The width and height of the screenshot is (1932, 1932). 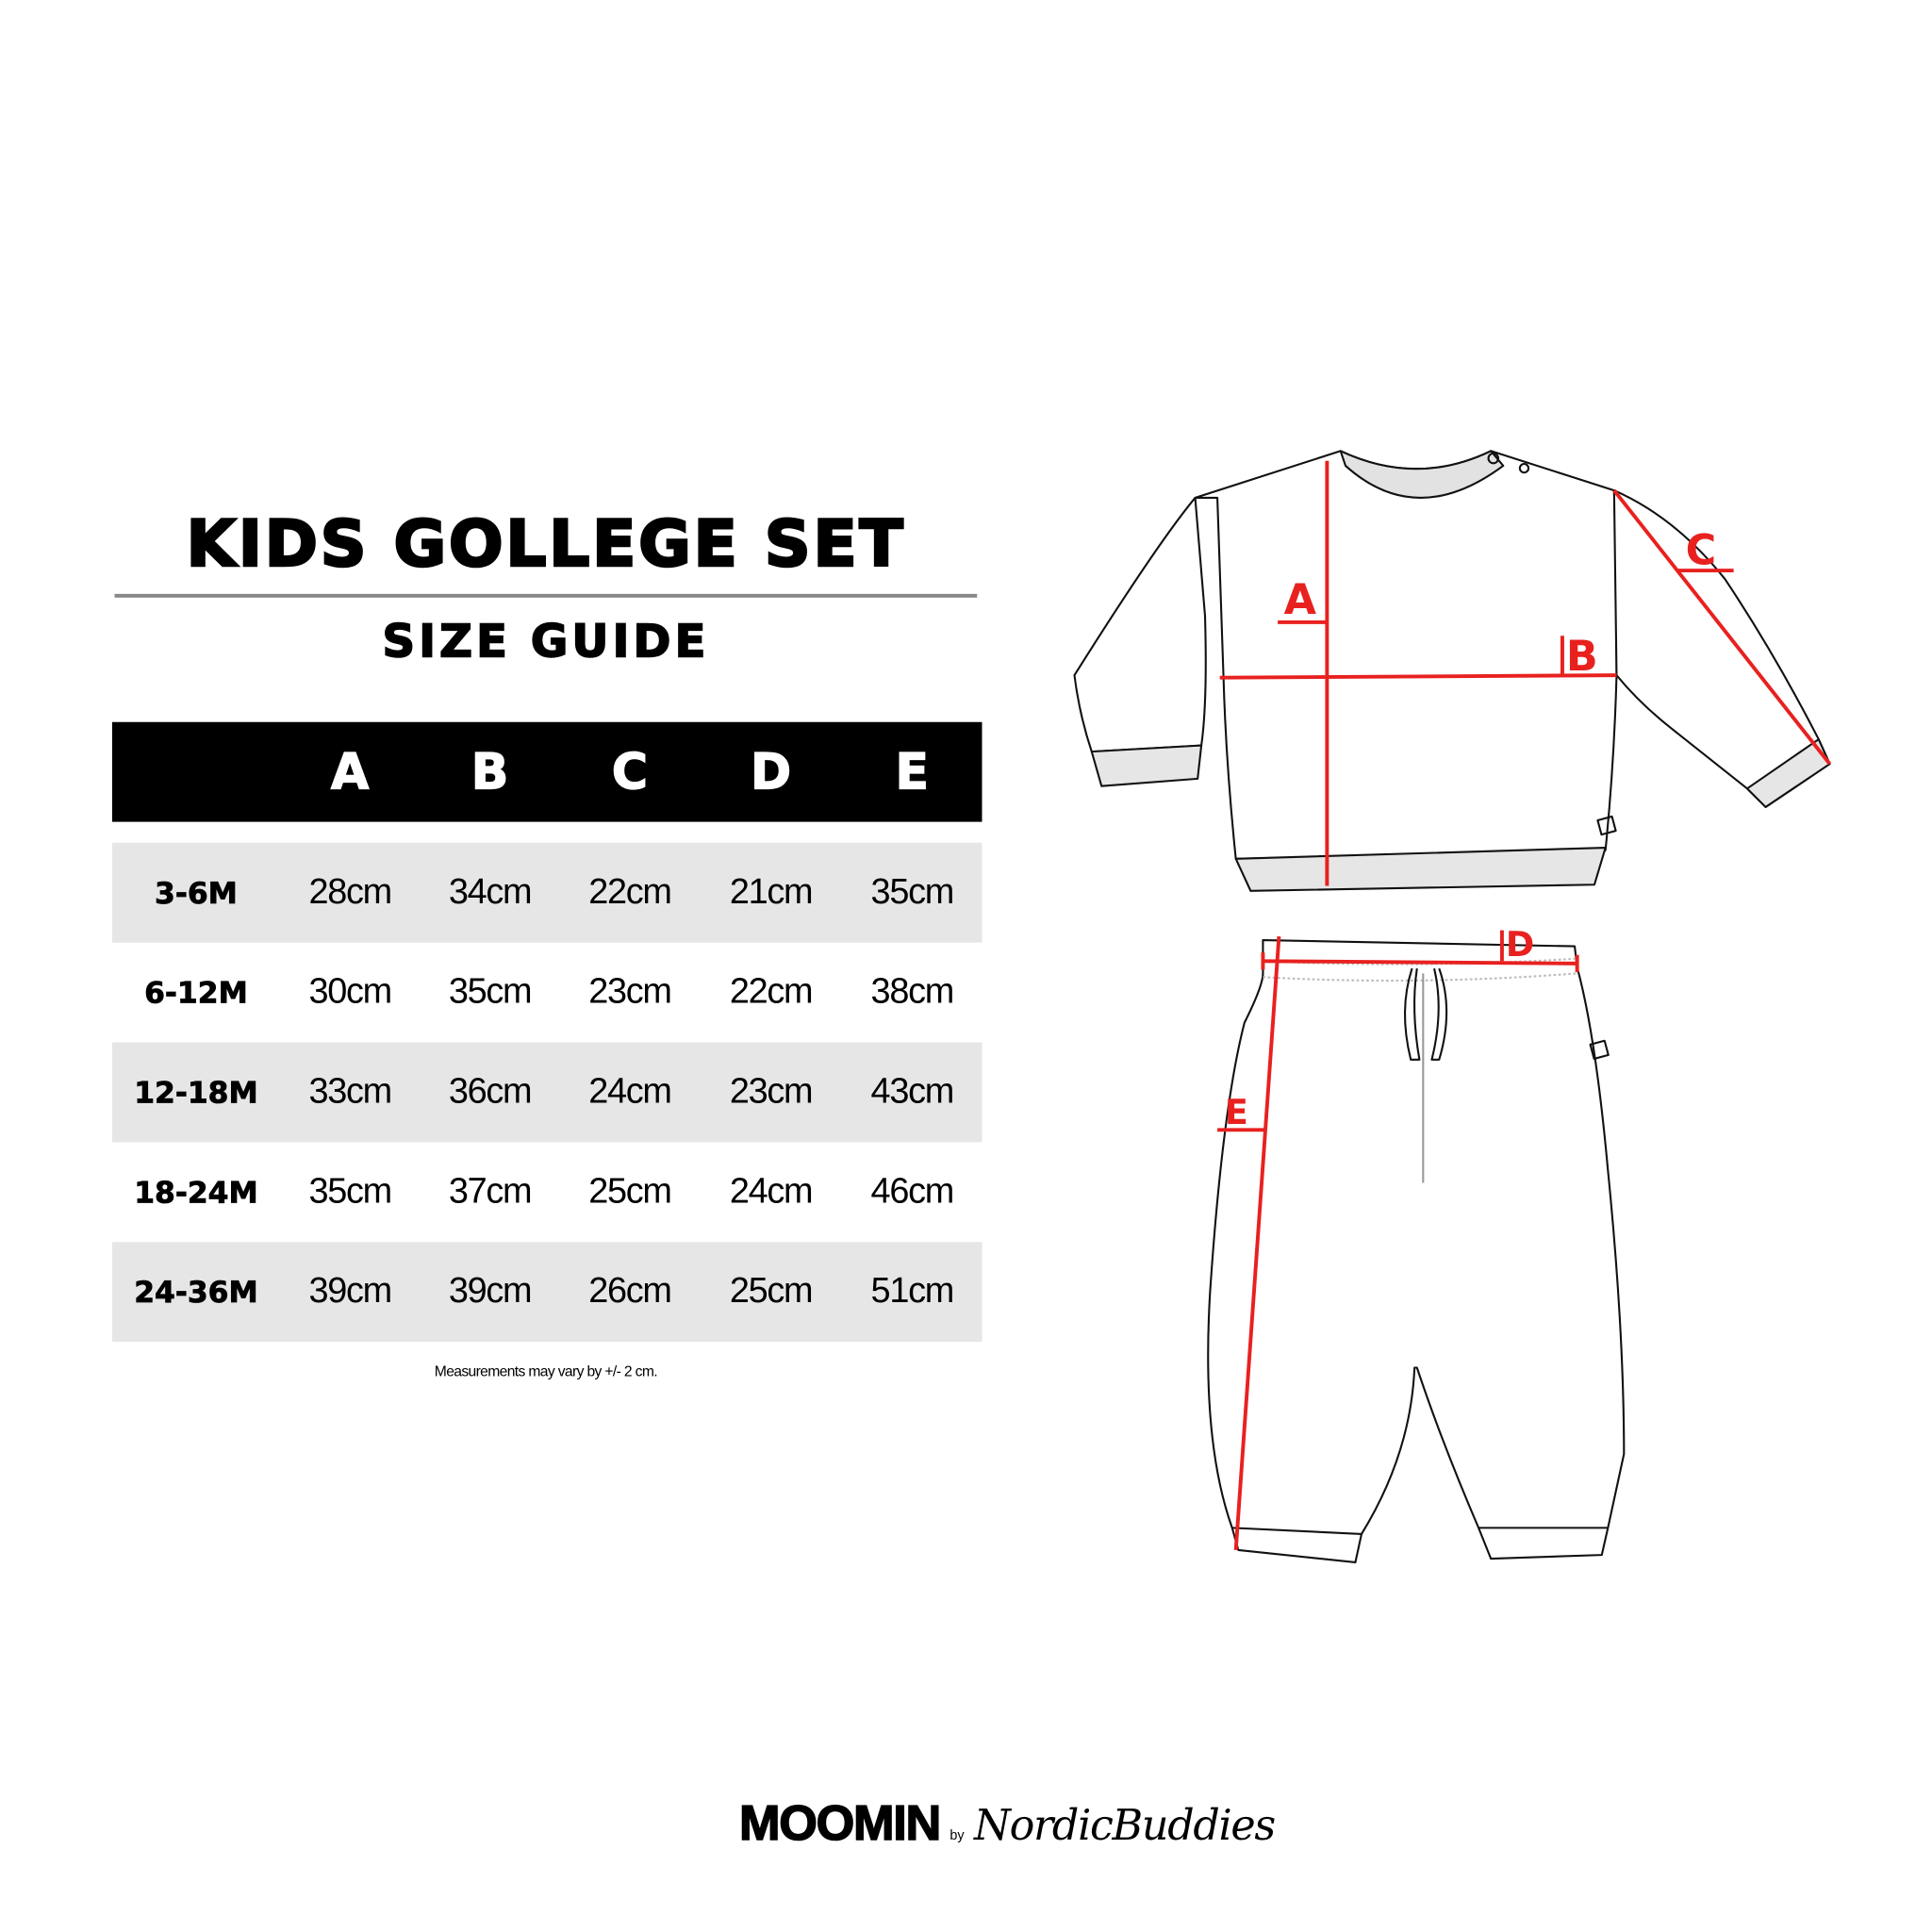 I want to click on brand-logo: MOOMIN by NordicBuddies, so click(x=1007, y=1823).